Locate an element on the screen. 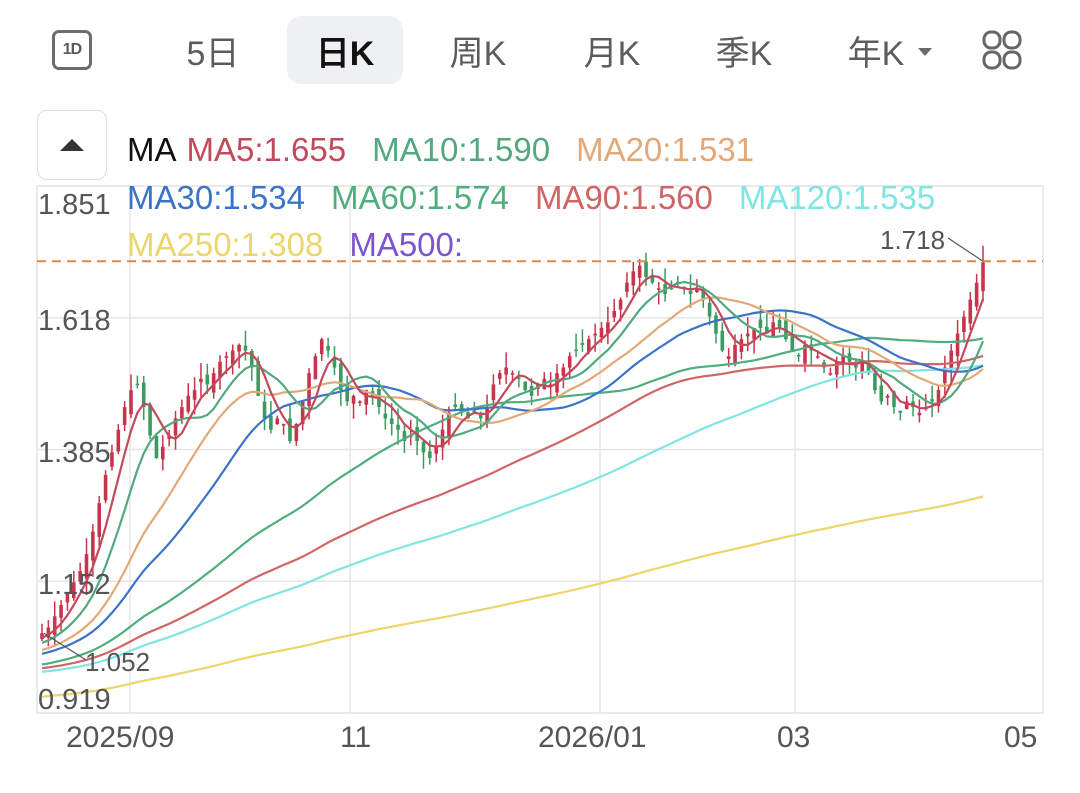  tab-yearly-k: 年K is located at coordinates (890, 50).